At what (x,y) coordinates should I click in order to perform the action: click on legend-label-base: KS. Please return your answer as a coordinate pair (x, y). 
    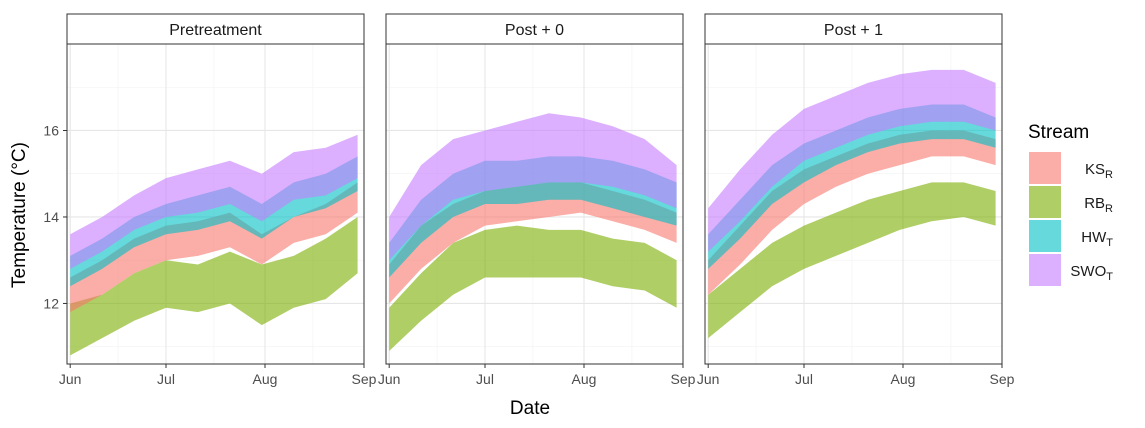
    Looking at the image, I should click on (1095, 169).